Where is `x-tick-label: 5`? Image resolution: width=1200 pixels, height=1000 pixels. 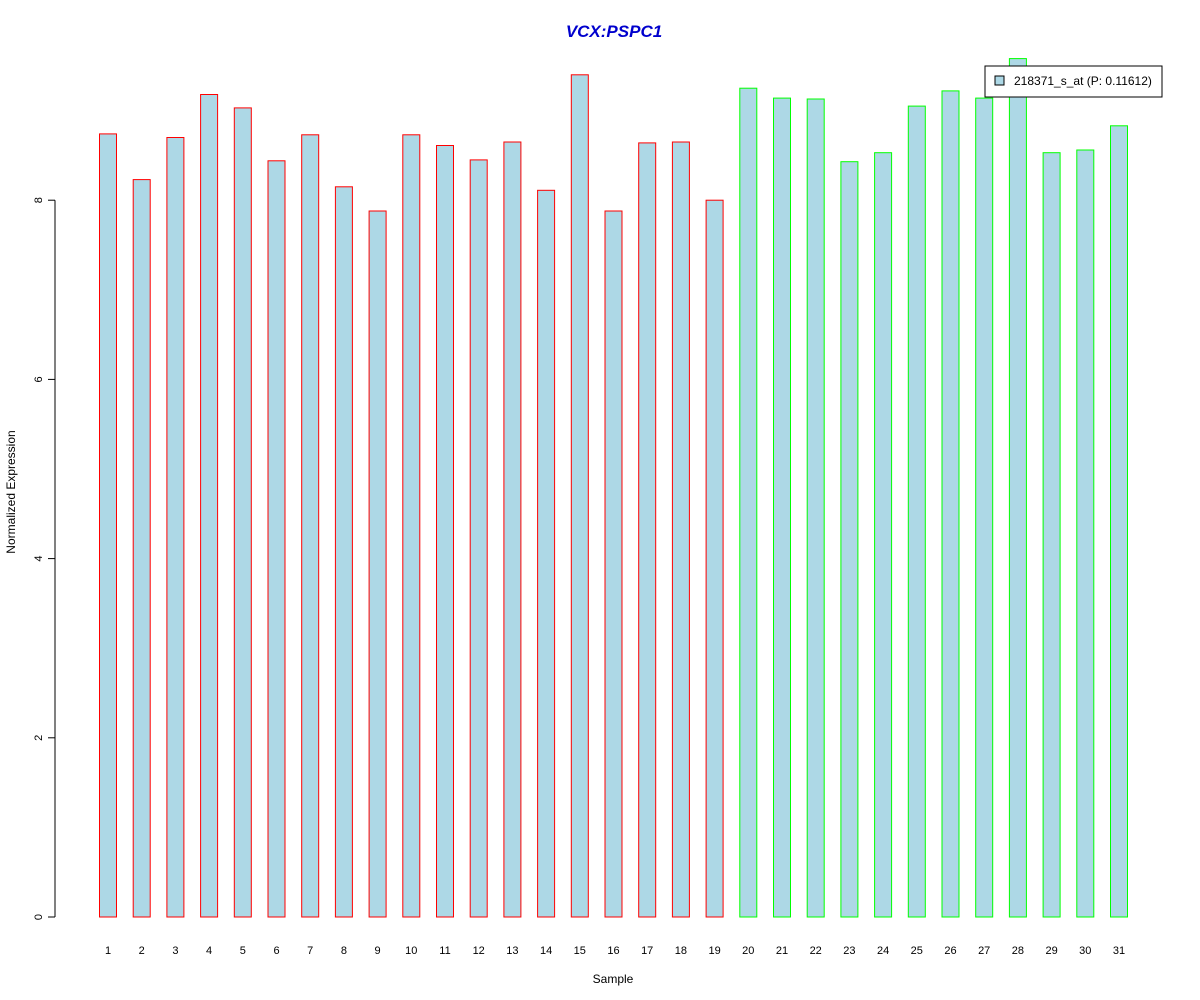
x-tick-label: 5 is located at coordinates (243, 951).